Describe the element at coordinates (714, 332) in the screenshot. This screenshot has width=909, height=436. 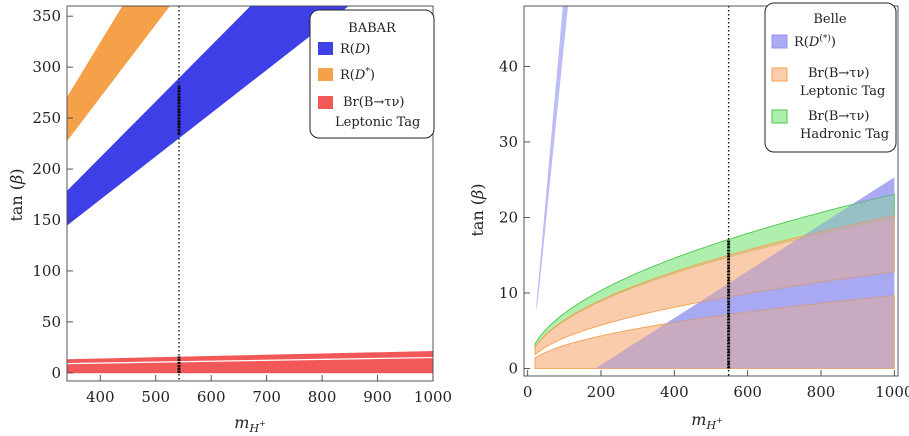
I see `band-leptonic-tag-lower` at that location.